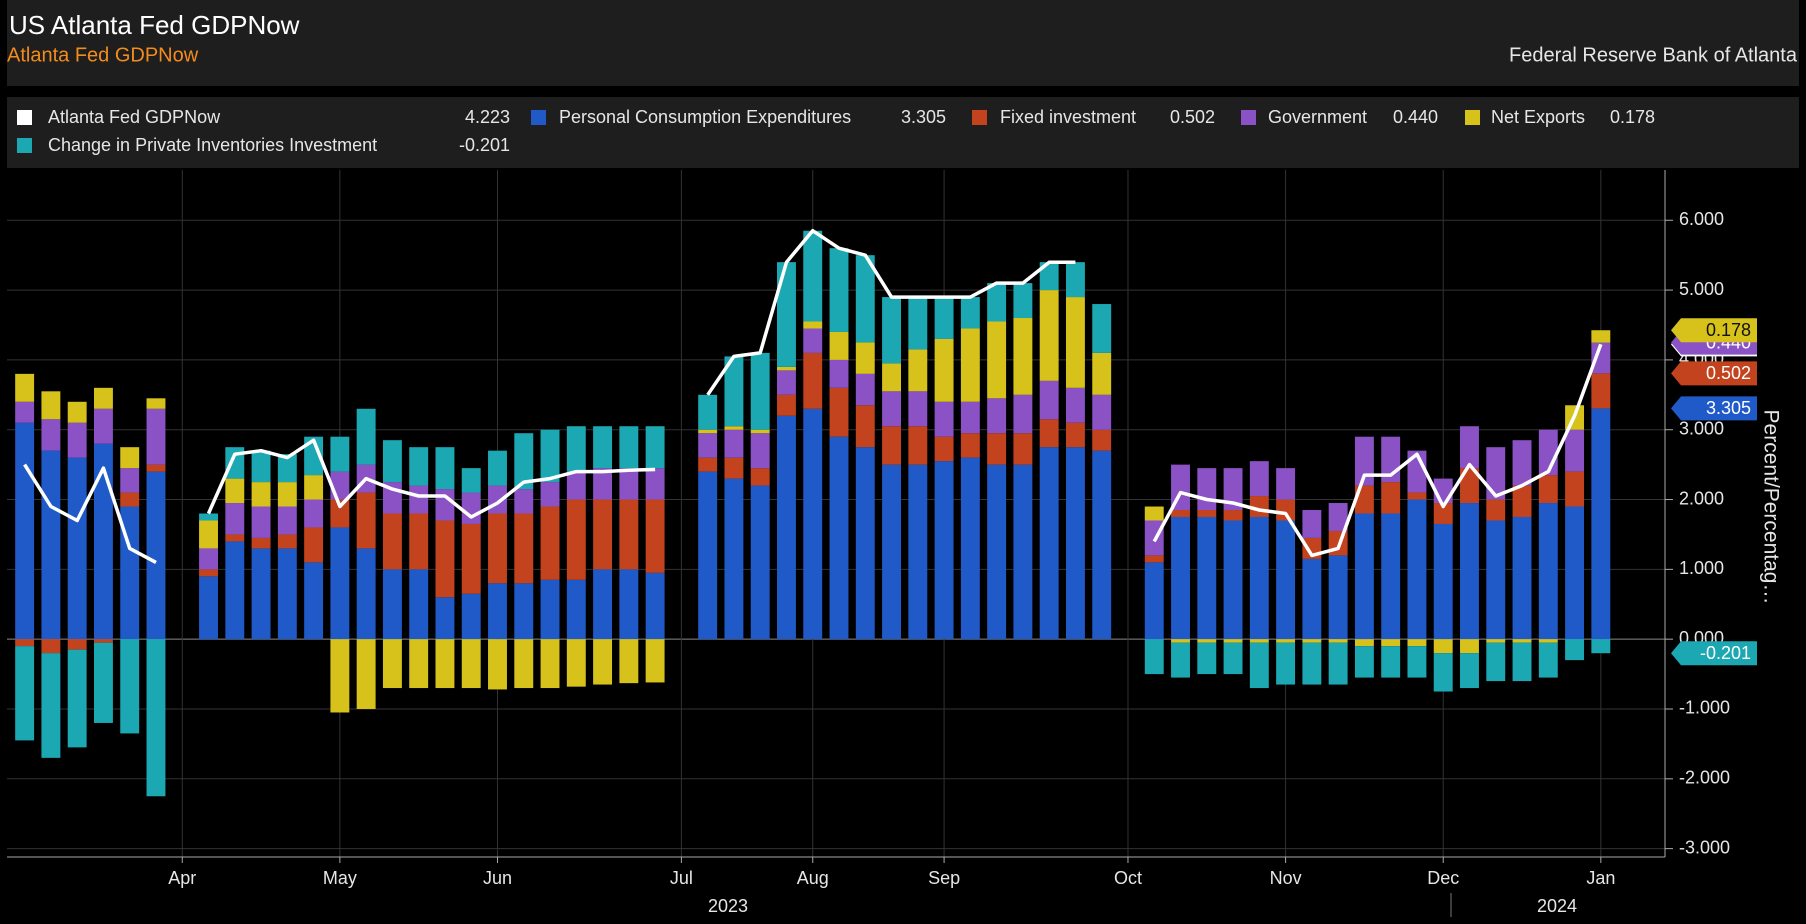 Image resolution: width=1806 pixels, height=924 pixels. Describe the element at coordinates (340, 878) in the screenshot. I see `x-tick-label: May` at that location.